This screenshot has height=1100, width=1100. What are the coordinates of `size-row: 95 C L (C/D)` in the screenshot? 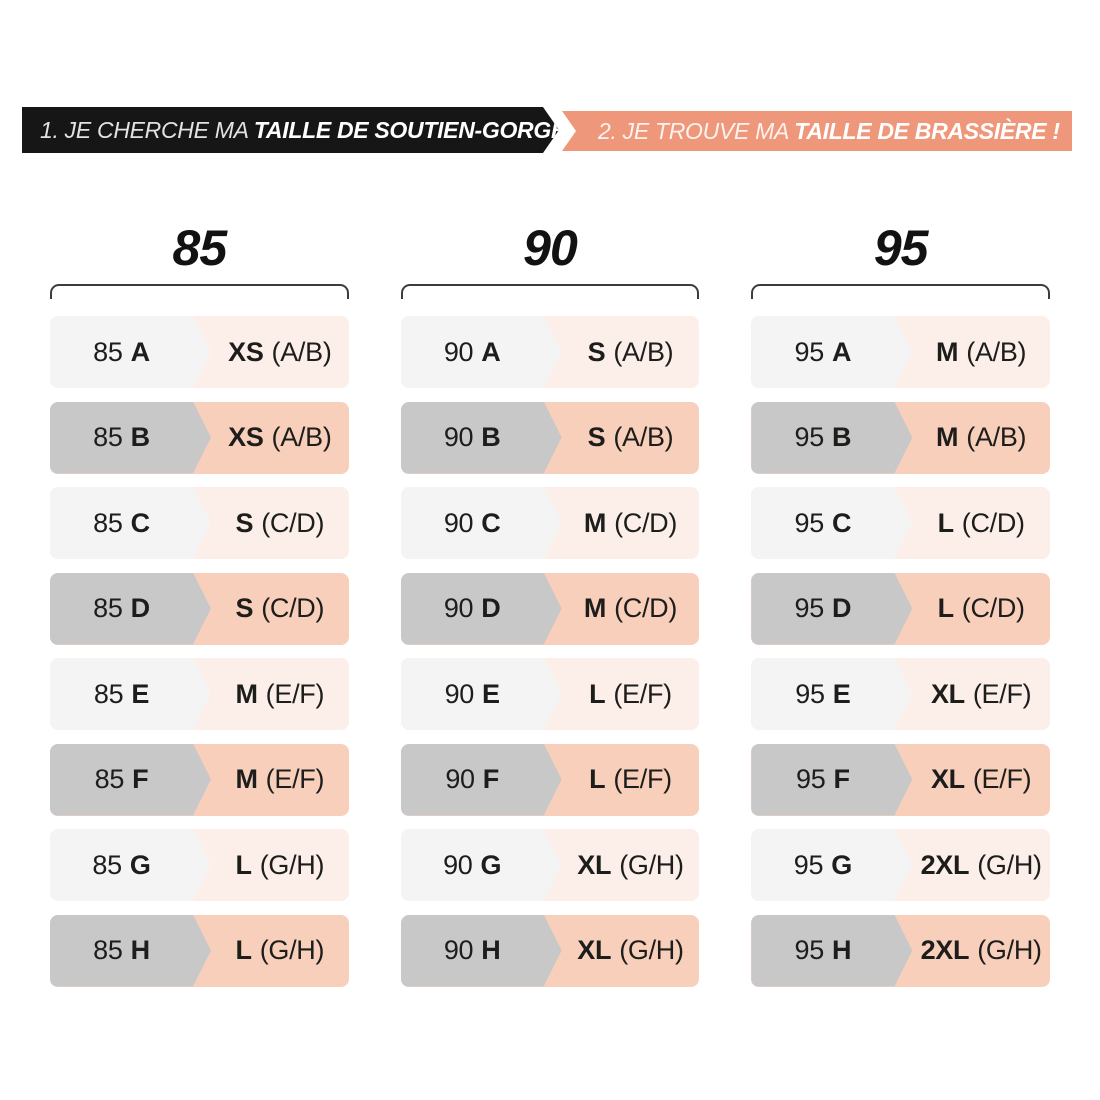 It's located at (900, 523).